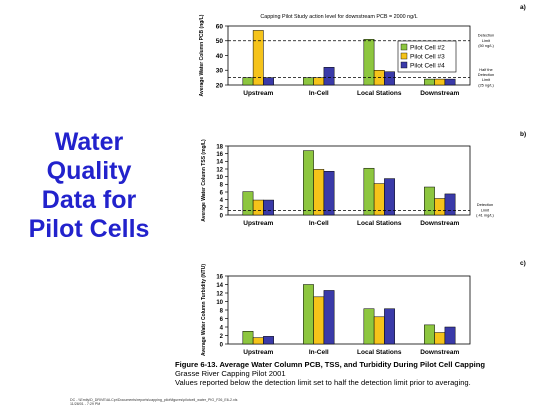 The height and width of the screenshot is (413, 550). Describe the element at coordinates (485, 69) in the screenshot. I see `reference-line-label: Half the` at that location.